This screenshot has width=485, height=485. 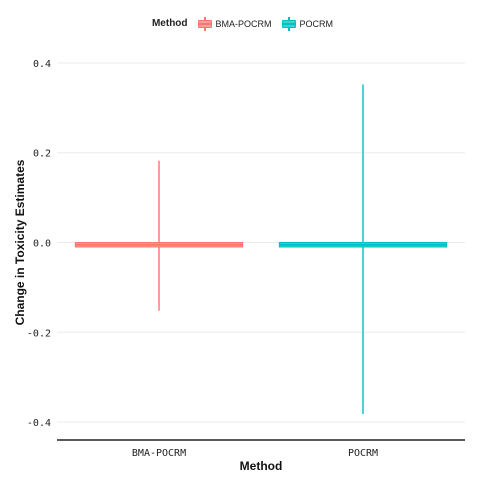 I want to click on y-axis-title: Change in Toxicity Estimates, so click(x=20, y=242).